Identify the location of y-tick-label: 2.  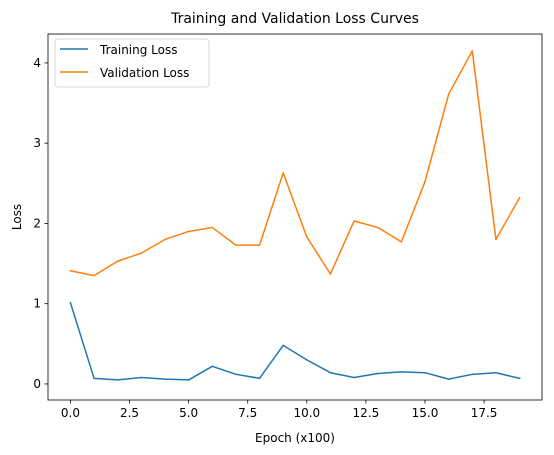
(37, 223).